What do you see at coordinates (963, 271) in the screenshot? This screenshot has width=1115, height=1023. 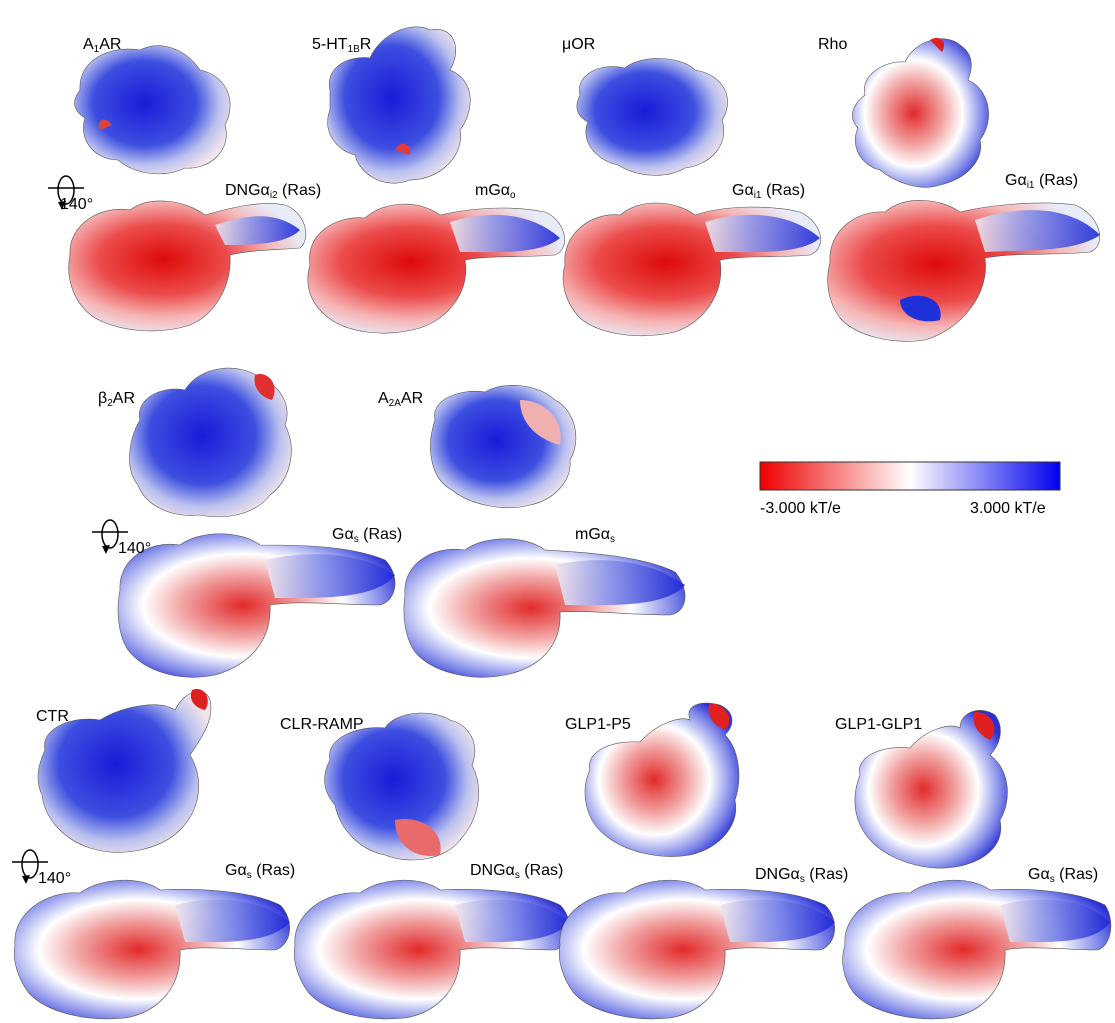 I see `gprotein-surface-gai1-ras-b` at bounding box center [963, 271].